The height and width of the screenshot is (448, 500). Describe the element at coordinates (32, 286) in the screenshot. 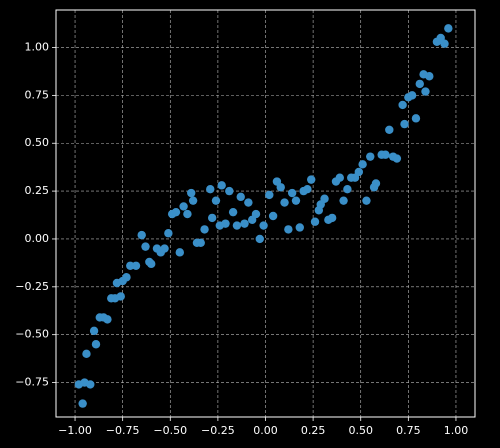

I see `y-tick-label: −0.25` at that location.